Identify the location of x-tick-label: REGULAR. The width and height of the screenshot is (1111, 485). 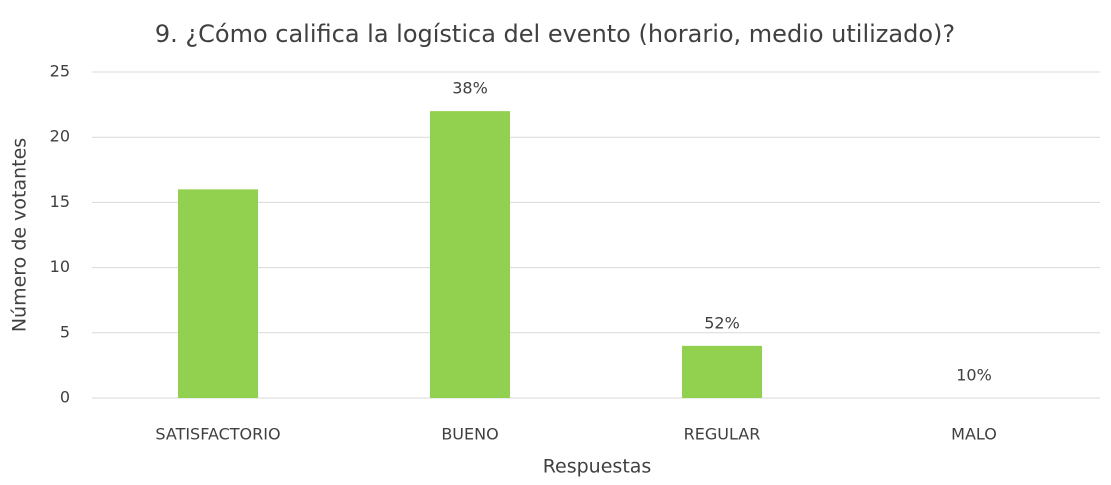
(722, 434).